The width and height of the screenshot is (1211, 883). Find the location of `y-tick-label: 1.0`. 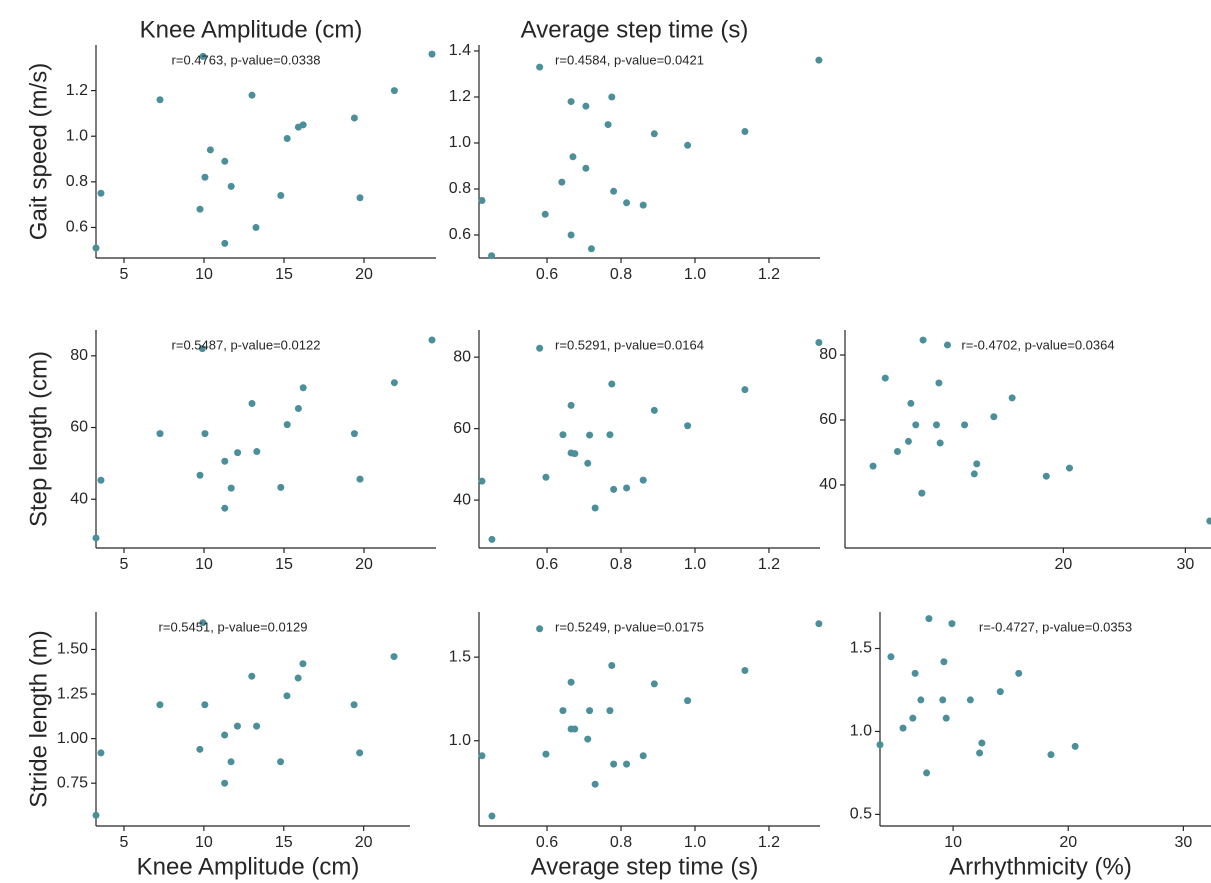

y-tick-label: 1.0 is located at coordinates (460, 740).